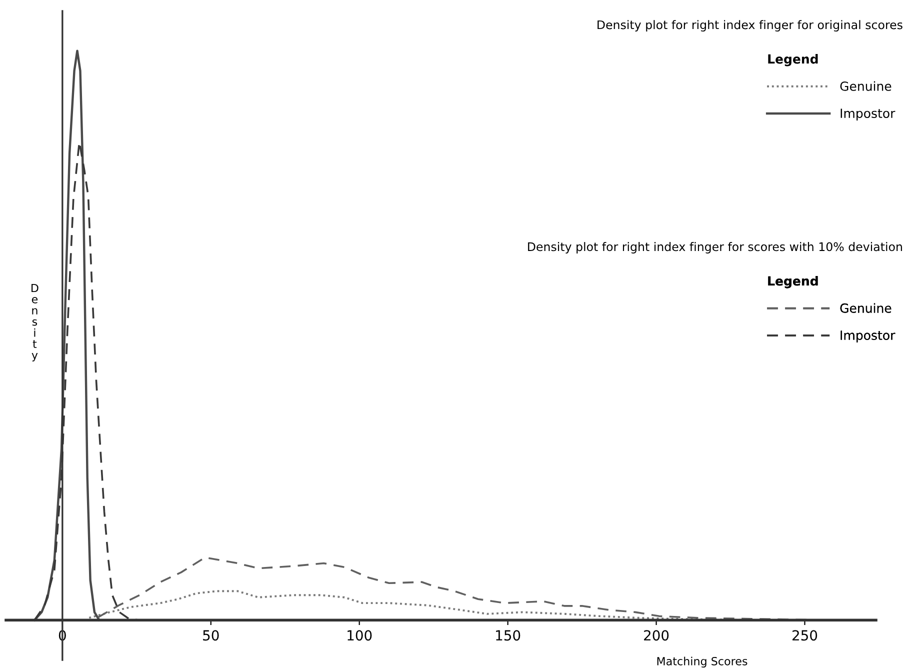  What do you see at coordinates (702, 662) in the screenshot?
I see `x-axis-title: Matching Scores` at bounding box center [702, 662].